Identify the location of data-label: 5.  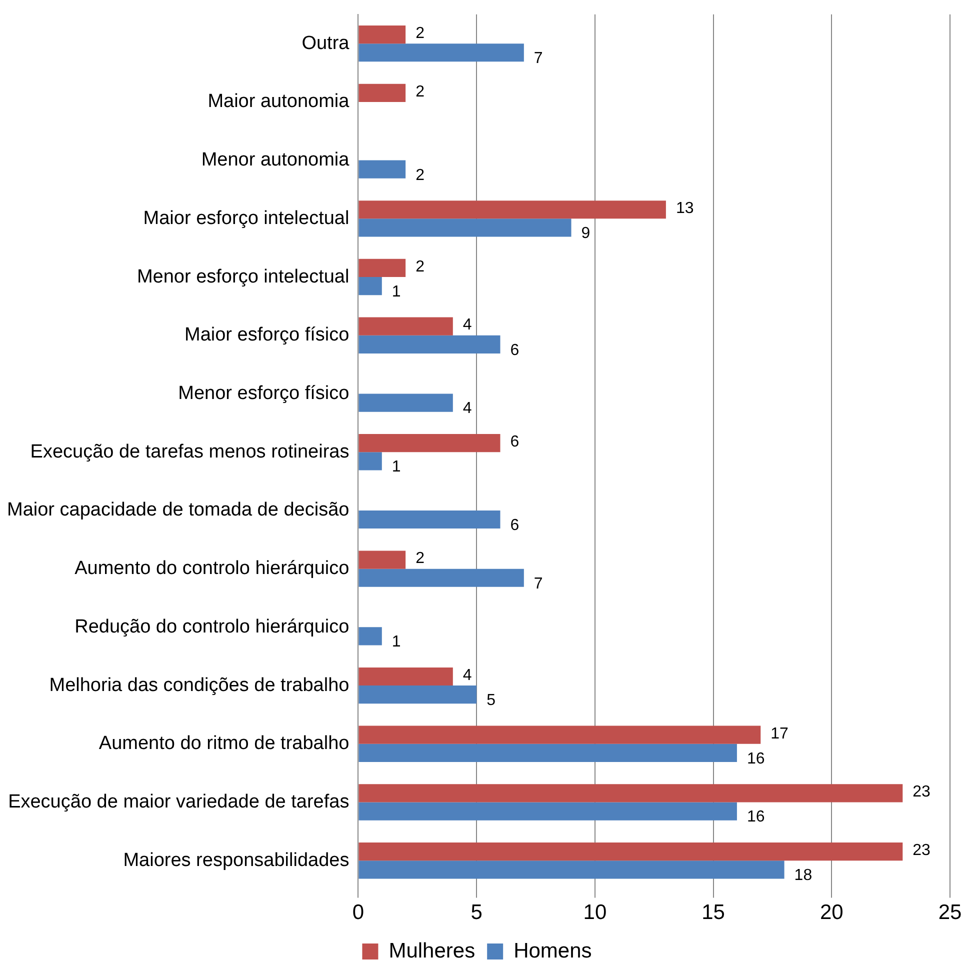
(491, 700).